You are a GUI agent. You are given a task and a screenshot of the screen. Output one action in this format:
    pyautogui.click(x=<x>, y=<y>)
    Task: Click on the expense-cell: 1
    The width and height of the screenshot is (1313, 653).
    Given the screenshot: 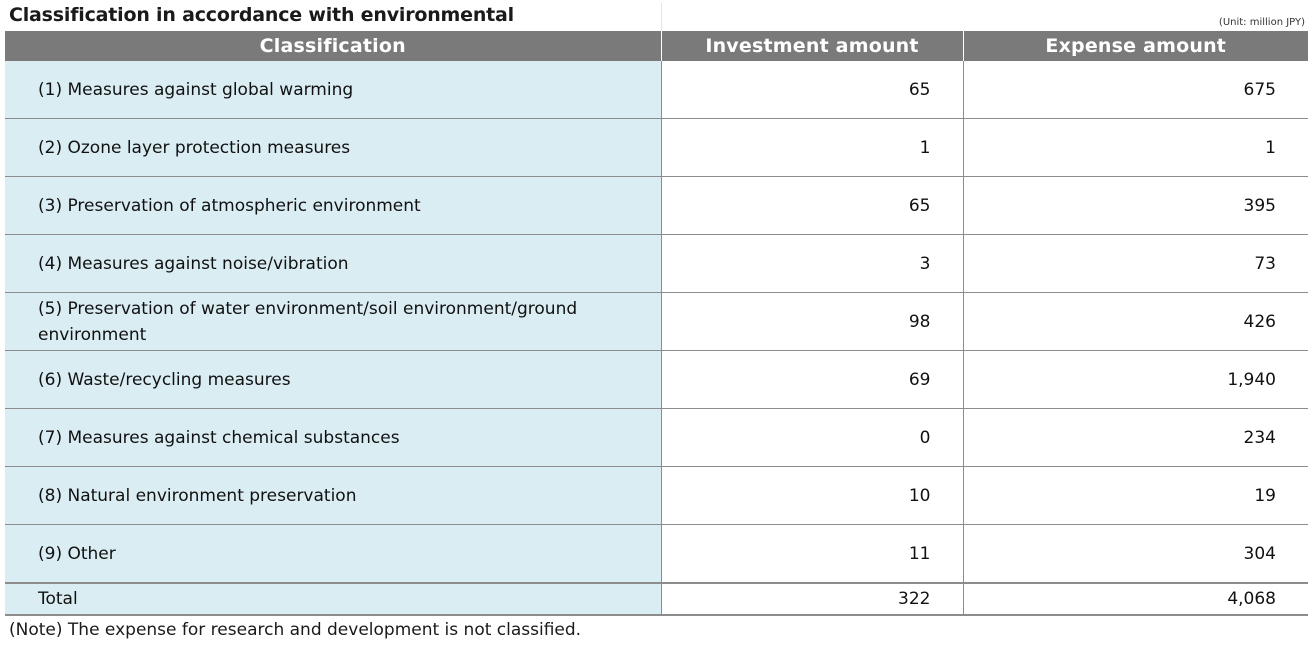 What is the action you would take?
    pyautogui.click(x=1135, y=147)
    